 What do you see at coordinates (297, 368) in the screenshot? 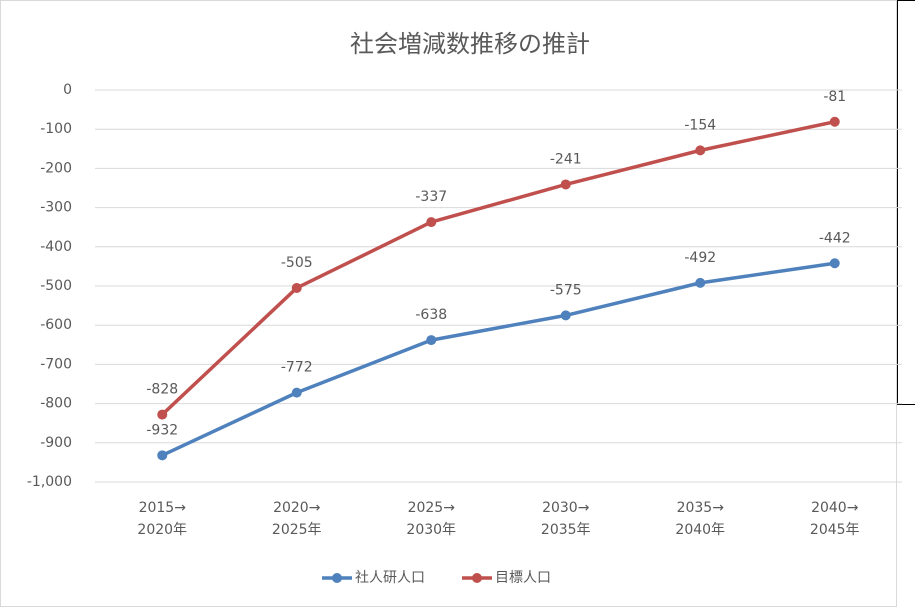
I see `data-label: -772` at bounding box center [297, 368].